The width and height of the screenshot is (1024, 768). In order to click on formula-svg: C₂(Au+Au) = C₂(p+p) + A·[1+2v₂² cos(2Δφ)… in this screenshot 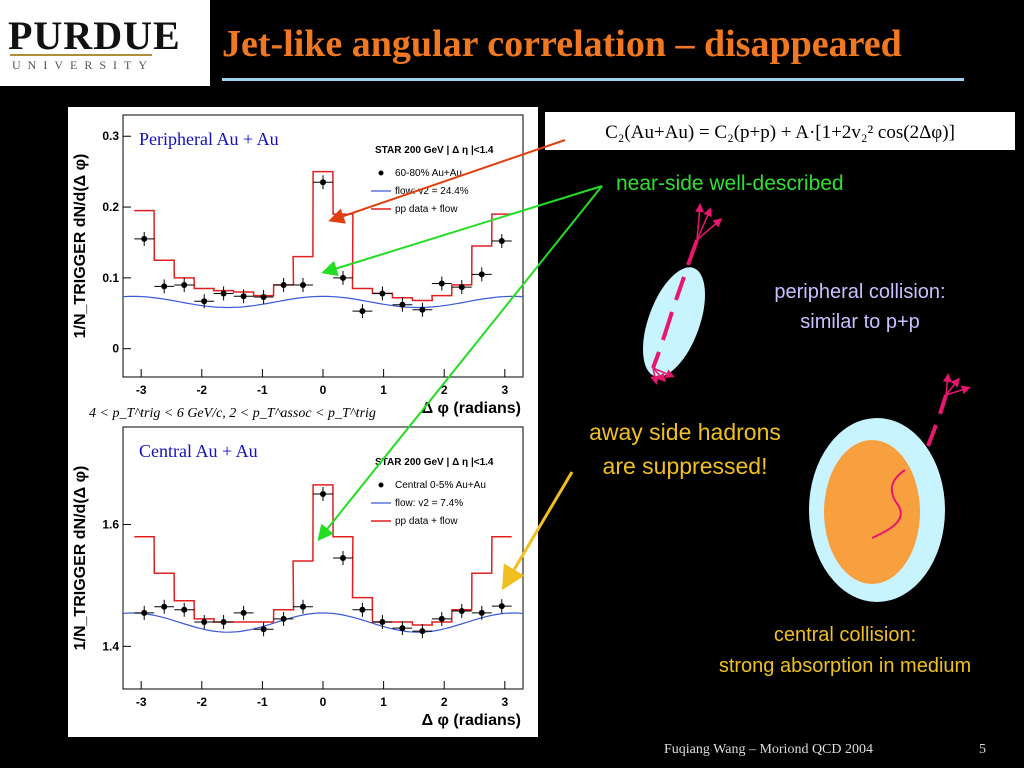, I will do `click(780, 132)`.